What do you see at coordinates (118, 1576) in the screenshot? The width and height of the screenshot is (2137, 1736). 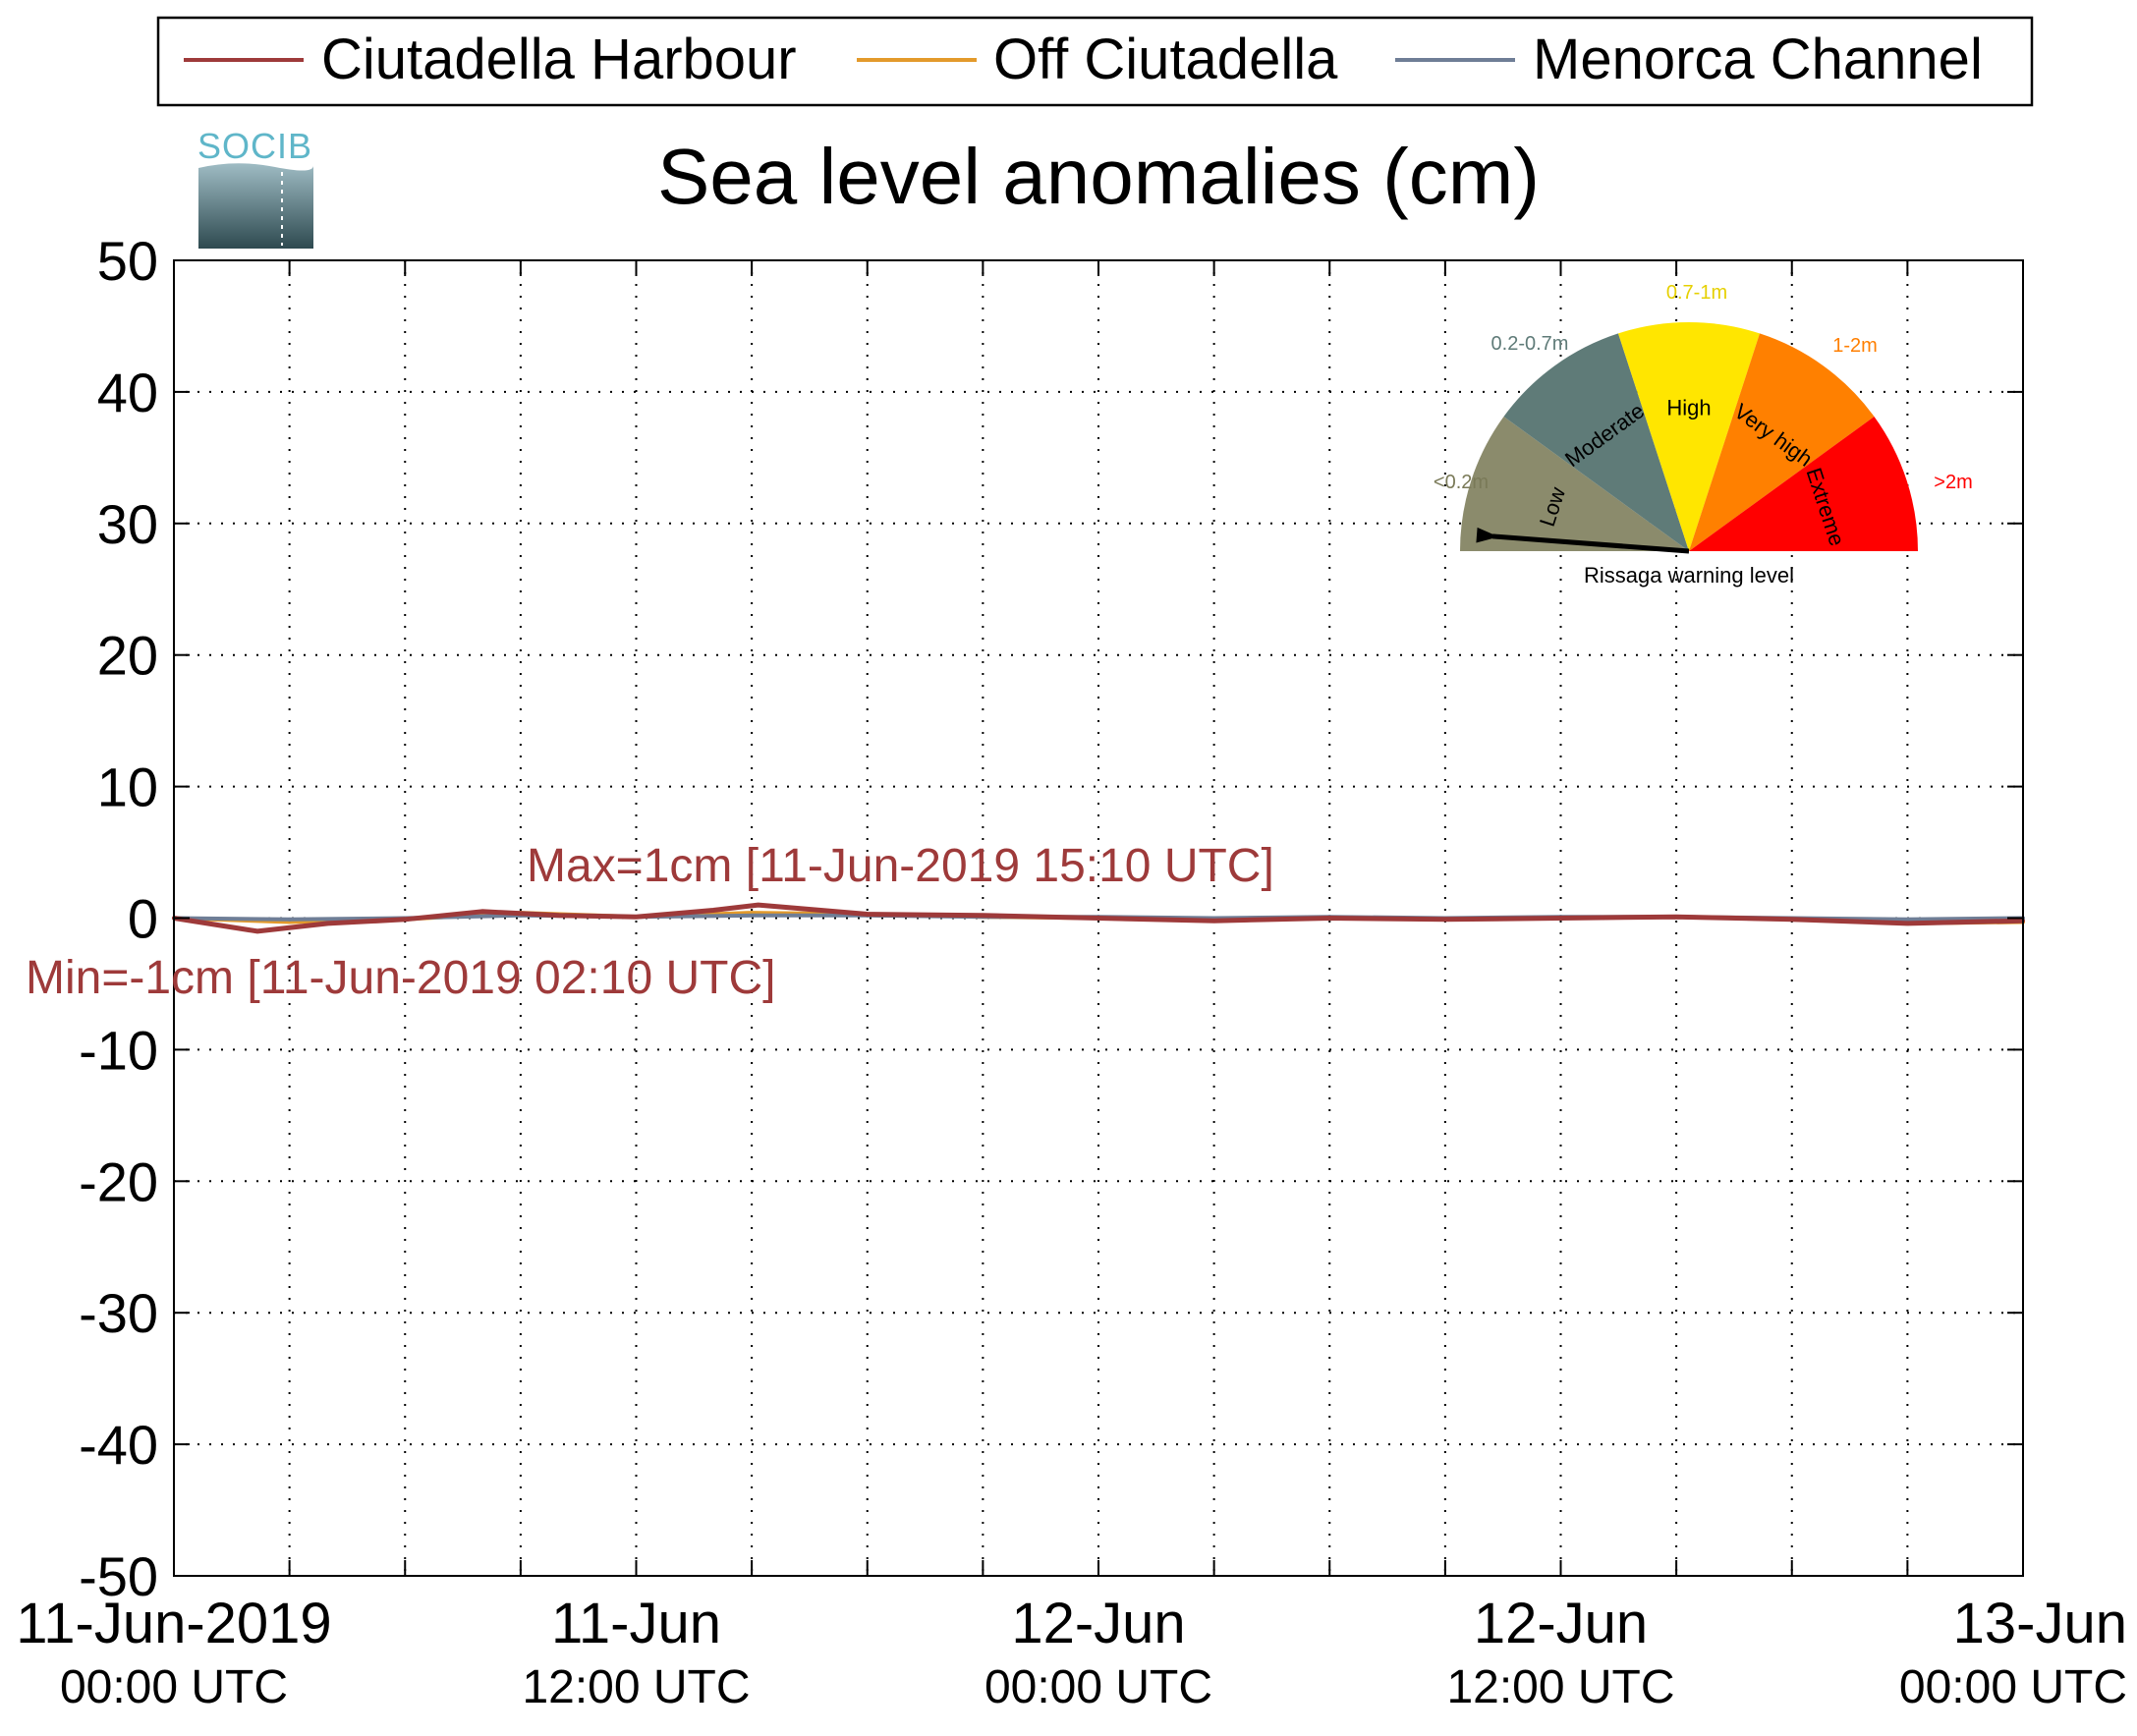 I see `y-tick-label: -50` at bounding box center [118, 1576].